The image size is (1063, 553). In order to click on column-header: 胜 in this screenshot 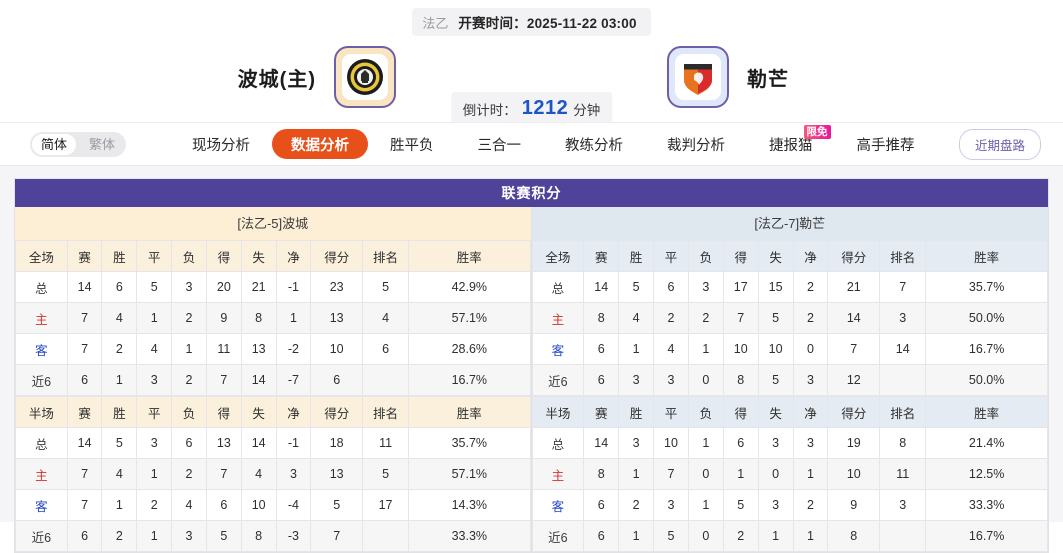, I will do `click(119, 412)`.